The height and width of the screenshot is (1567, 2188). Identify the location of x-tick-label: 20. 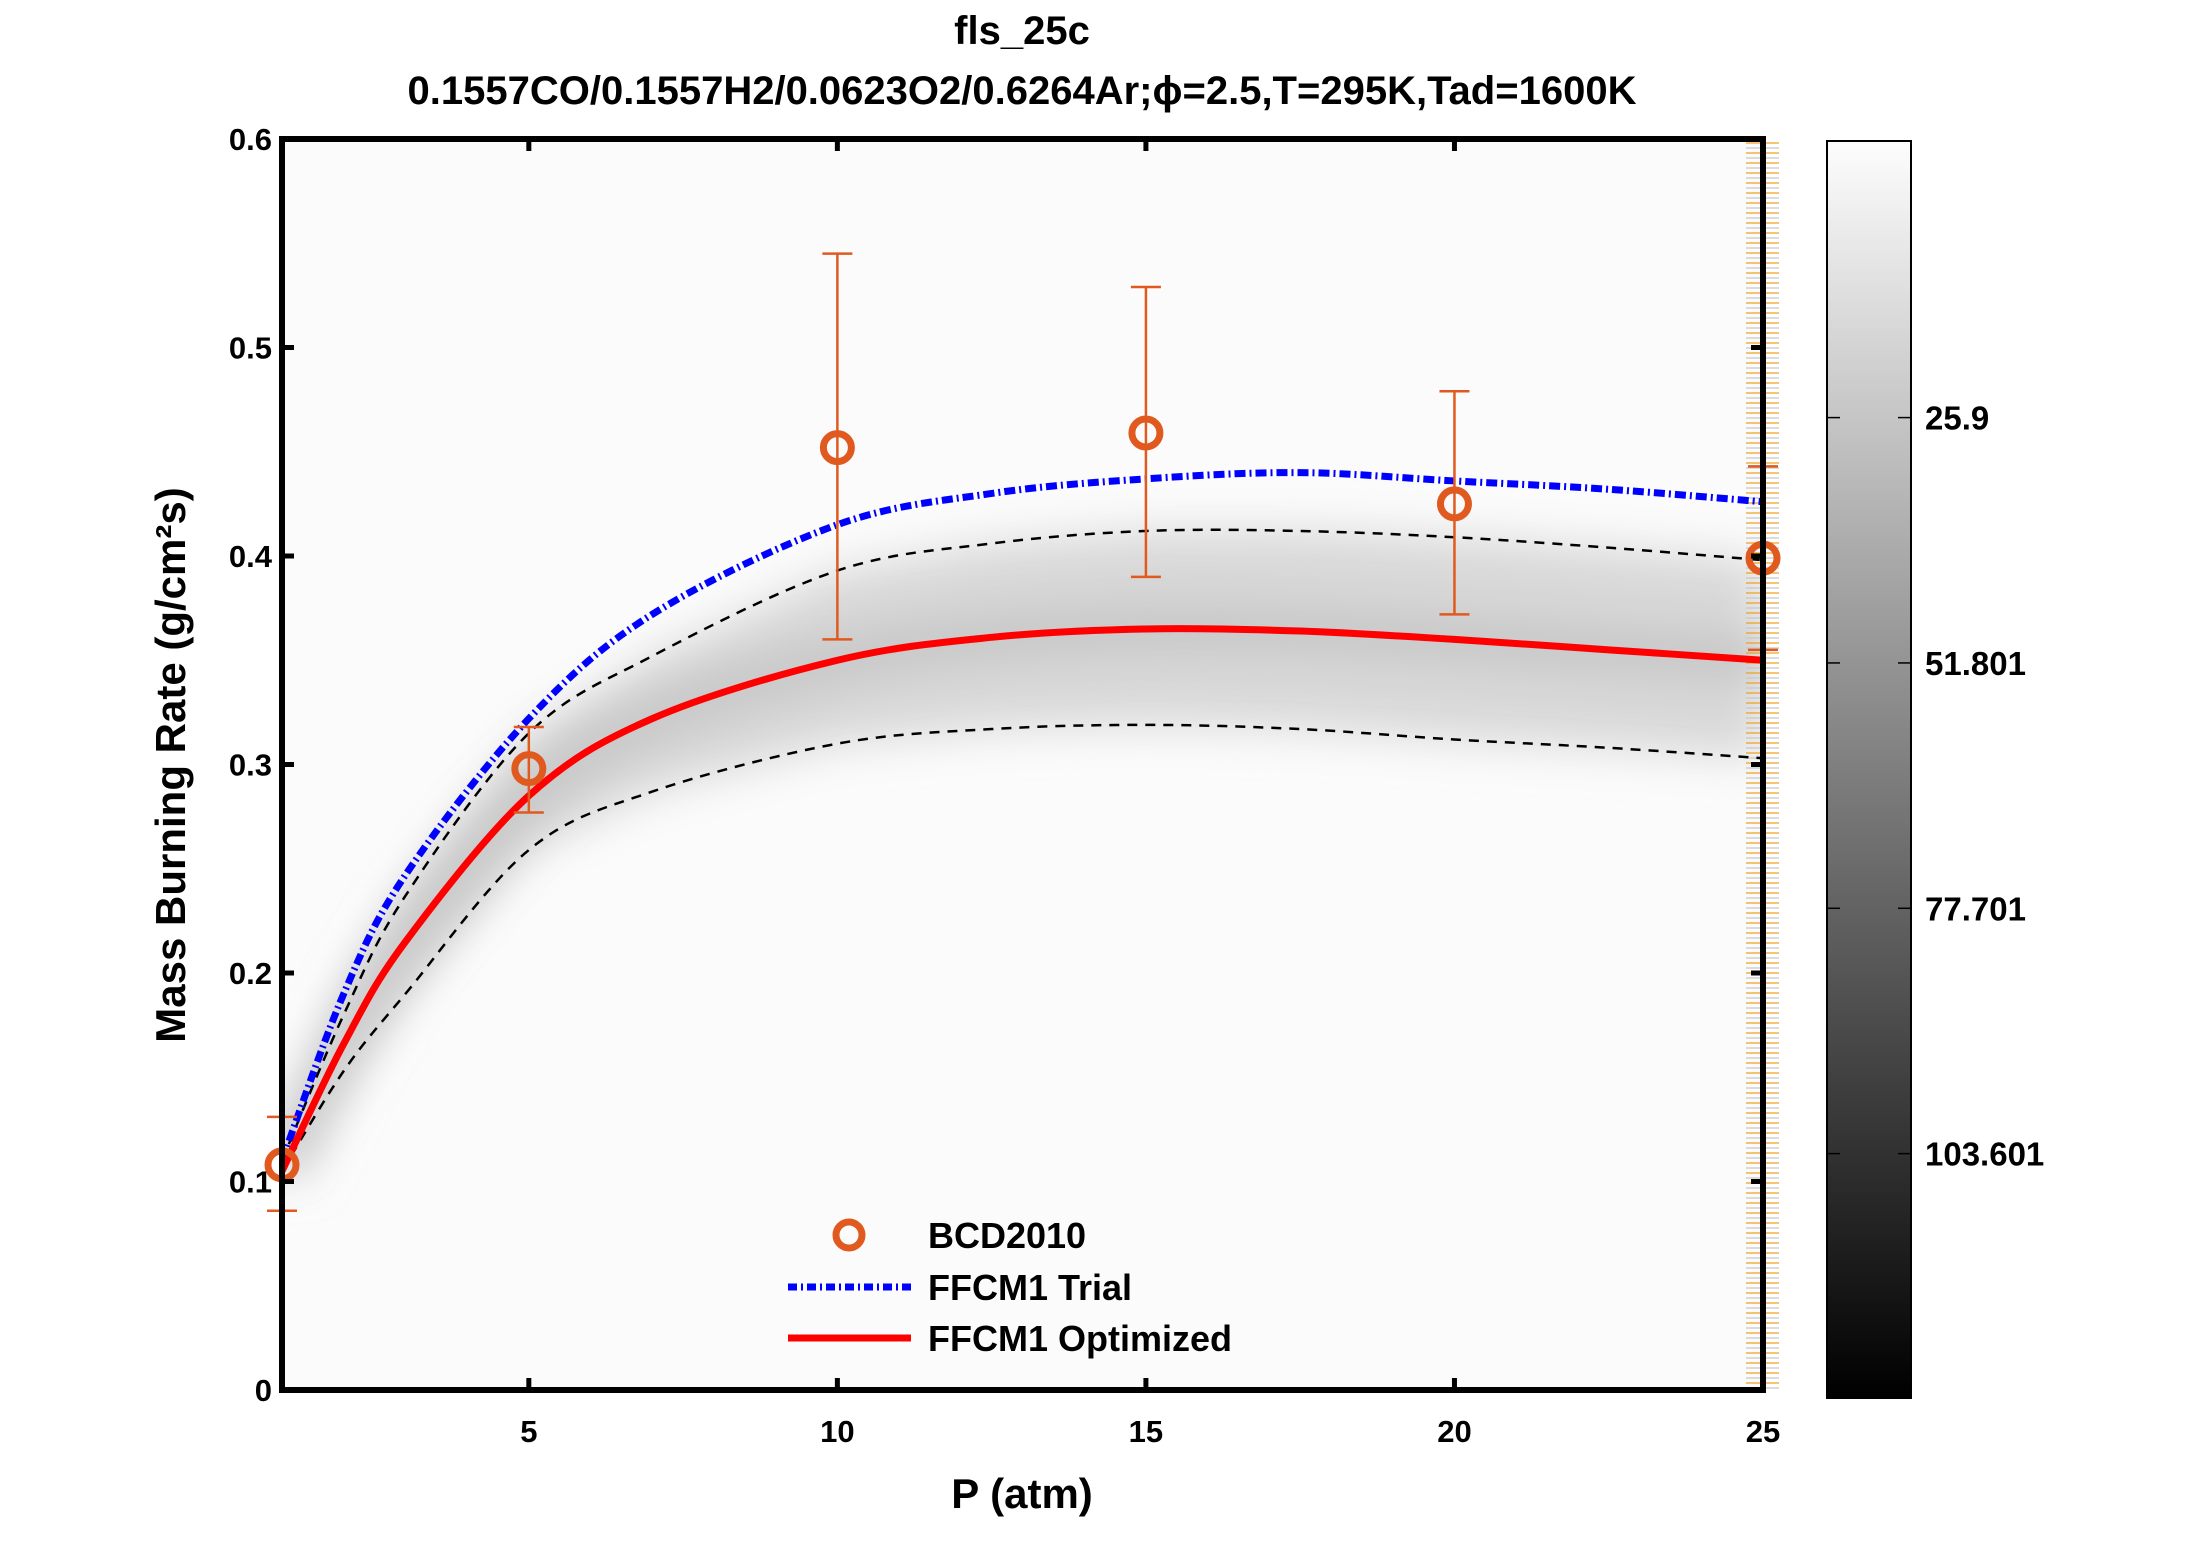
(1454, 1431).